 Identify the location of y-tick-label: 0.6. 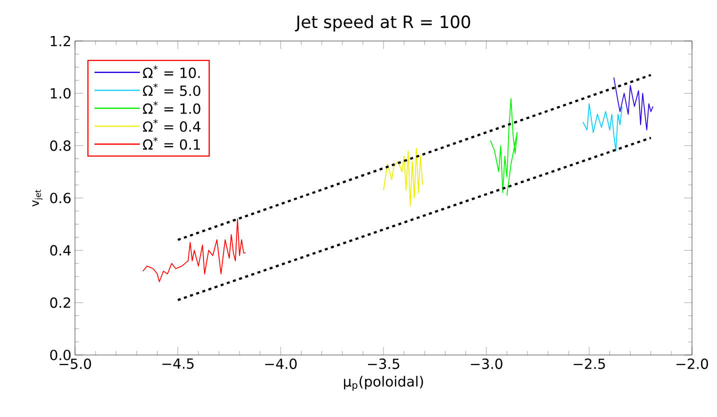
(60, 198).